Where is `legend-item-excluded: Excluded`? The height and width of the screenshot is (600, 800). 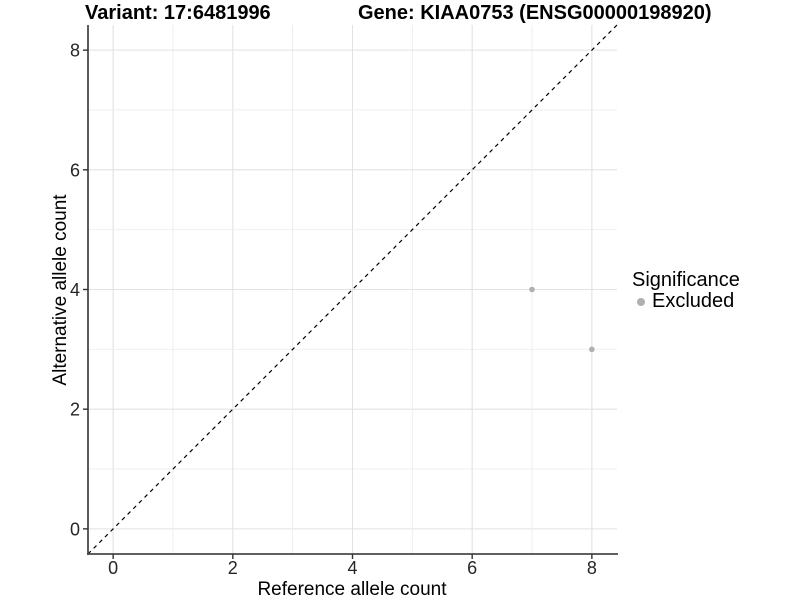 legend-item-excluded: Excluded is located at coordinates (686, 301).